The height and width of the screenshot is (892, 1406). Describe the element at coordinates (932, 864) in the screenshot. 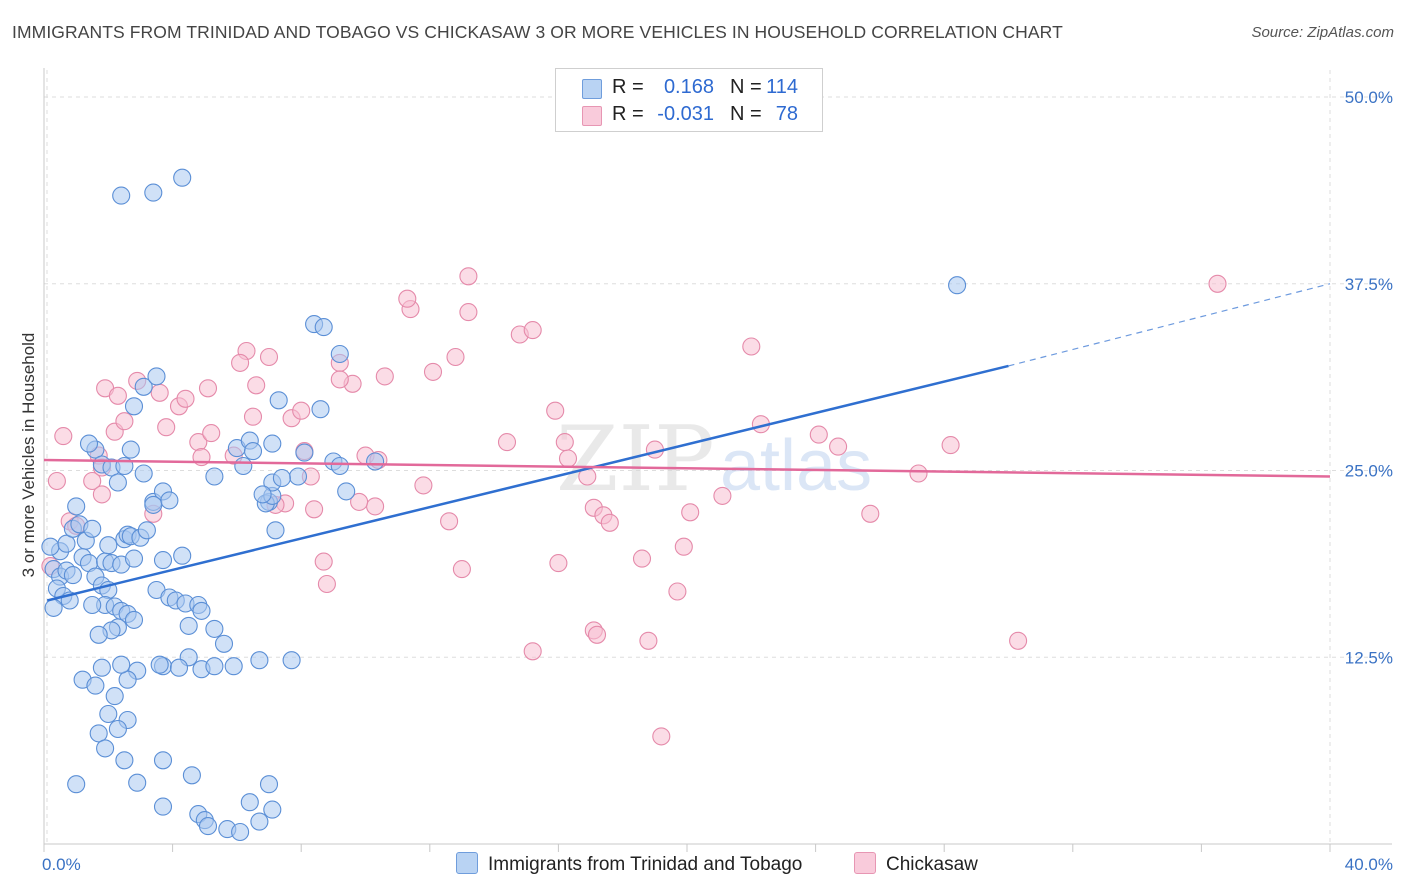

I see `legend-label-chickasaw: Chickasaw` at that location.